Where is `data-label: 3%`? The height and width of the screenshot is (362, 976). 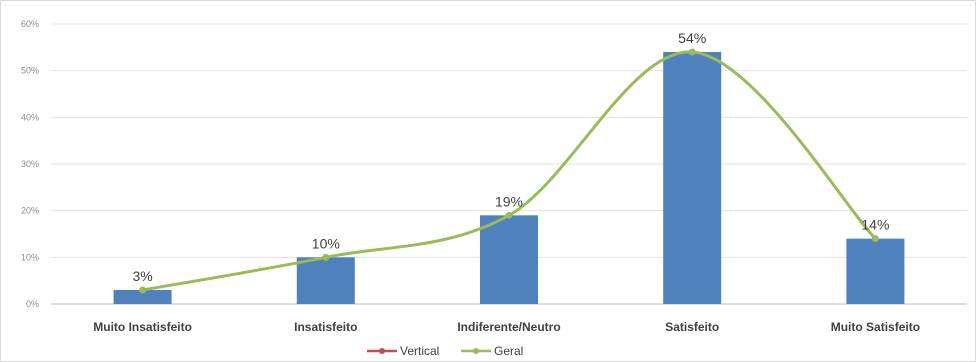
data-label: 3% is located at coordinates (142, 276).